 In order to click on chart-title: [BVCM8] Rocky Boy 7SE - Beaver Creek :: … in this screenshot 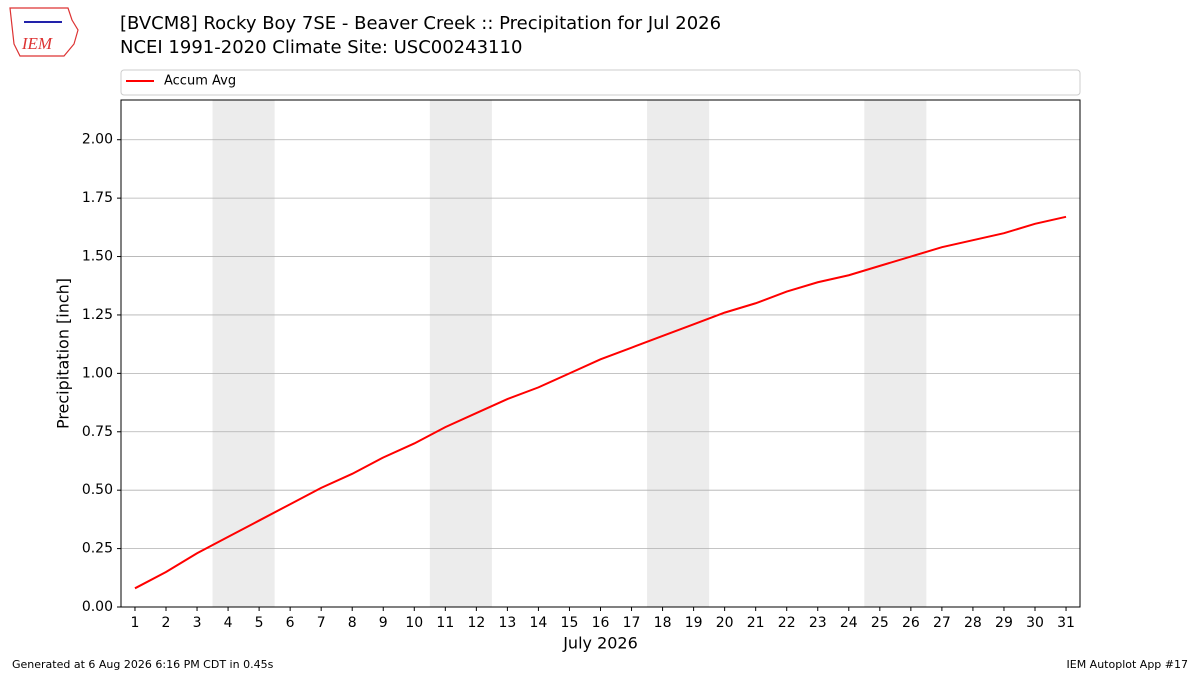, I will do `click(420, 23)`.